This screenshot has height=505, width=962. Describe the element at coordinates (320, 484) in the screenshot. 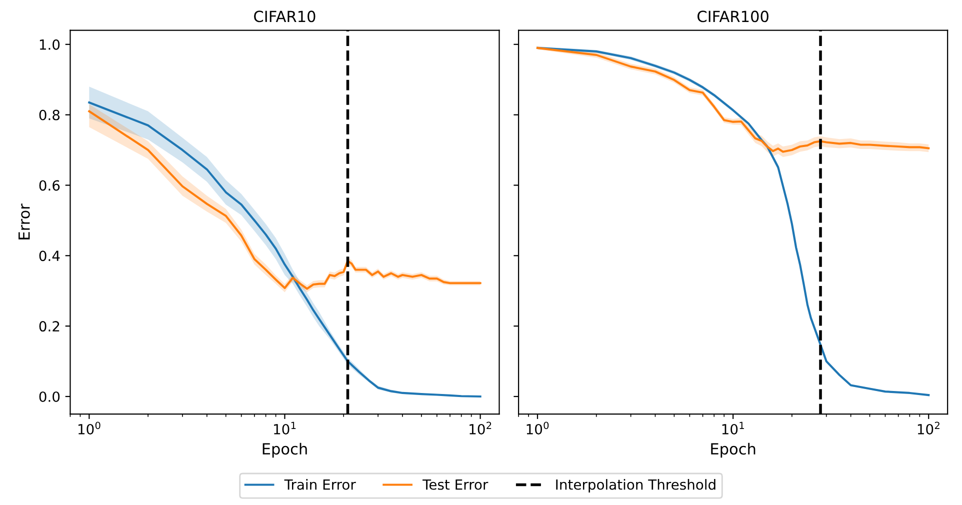

I see `legend-label: Train Error` at that location.